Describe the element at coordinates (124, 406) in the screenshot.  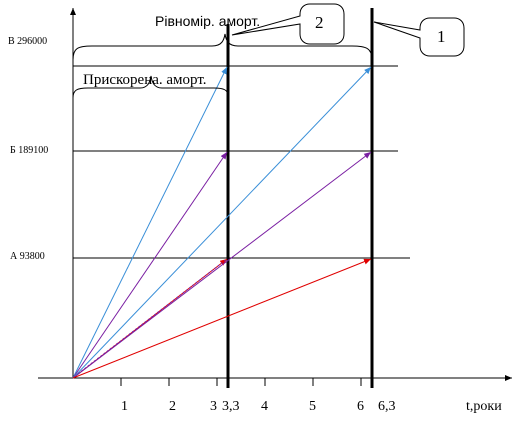
I see `x-tick-label-1: 1` at that location.